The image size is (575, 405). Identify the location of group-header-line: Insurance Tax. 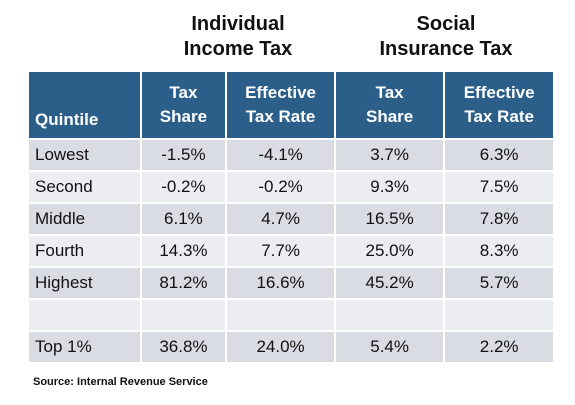
(446, 49).